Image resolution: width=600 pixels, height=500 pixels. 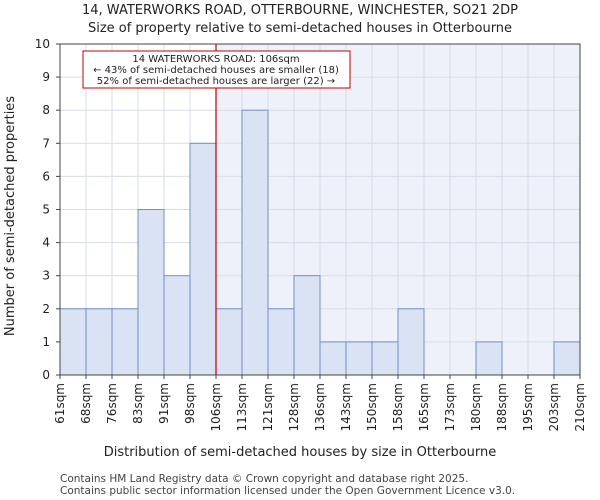 I want to click on y-tick-label: 10, so click(x=42, y=44).